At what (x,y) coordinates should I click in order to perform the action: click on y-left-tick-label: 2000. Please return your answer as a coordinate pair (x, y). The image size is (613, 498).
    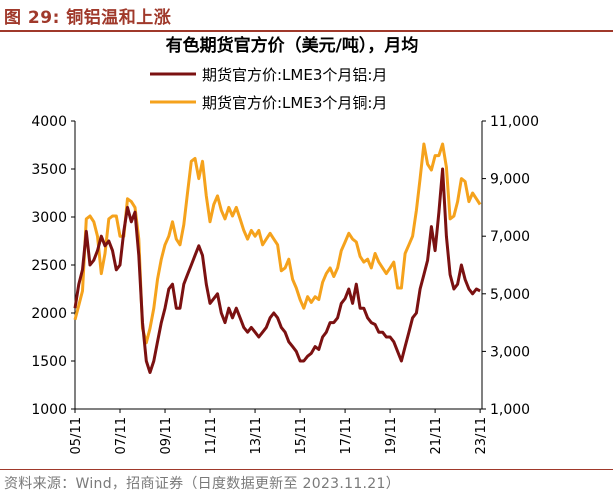
    Looking at the image, I should click on (49, 314).